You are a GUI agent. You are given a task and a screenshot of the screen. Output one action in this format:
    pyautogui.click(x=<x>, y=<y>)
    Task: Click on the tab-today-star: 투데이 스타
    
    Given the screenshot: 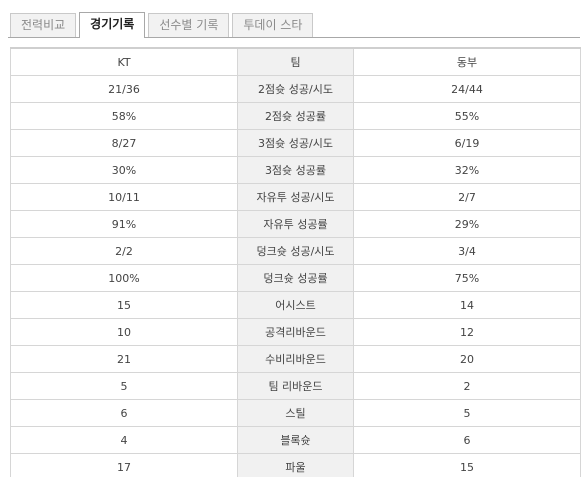 What is the action you would take?
    pyautogui.click(x=273, y=25)
    